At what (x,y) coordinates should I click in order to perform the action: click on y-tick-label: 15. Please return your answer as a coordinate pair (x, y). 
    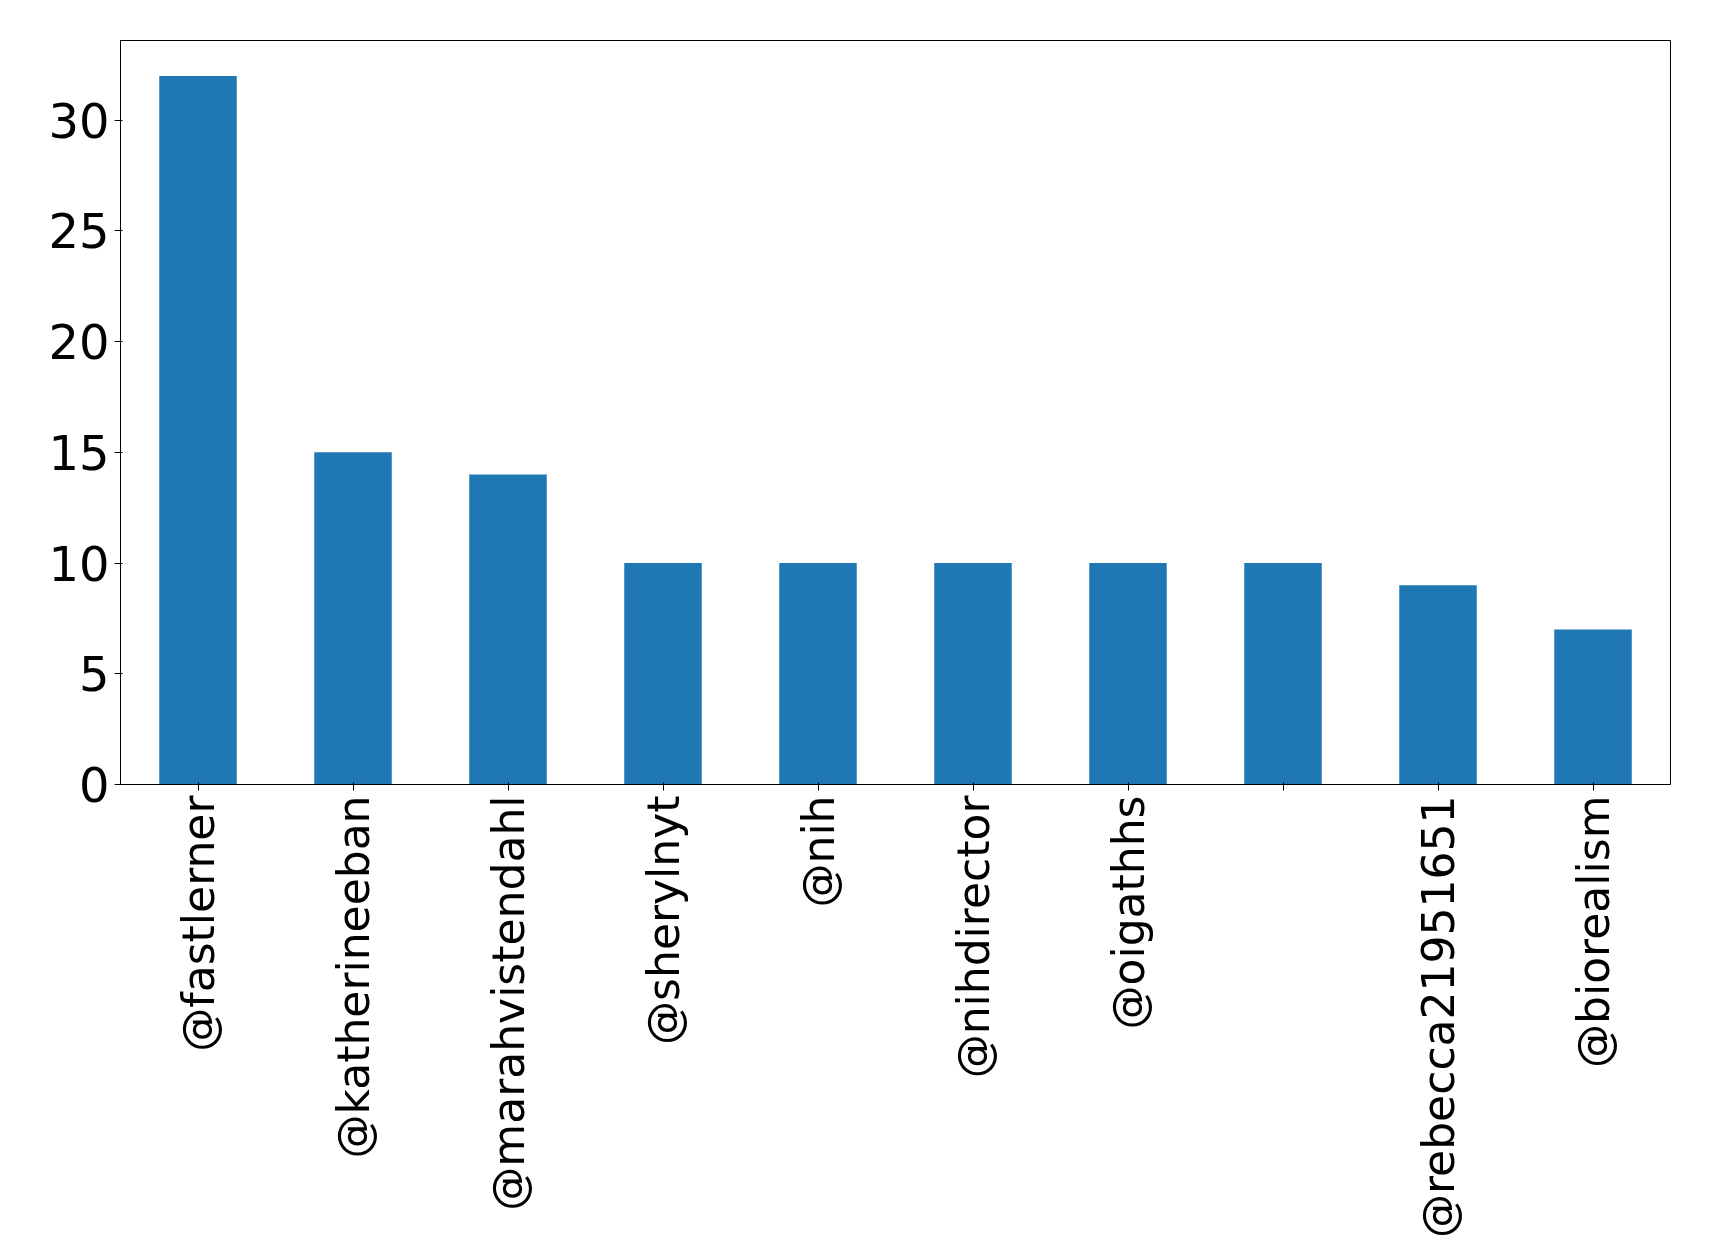
    Looking at the image, I should click on (79, 452).